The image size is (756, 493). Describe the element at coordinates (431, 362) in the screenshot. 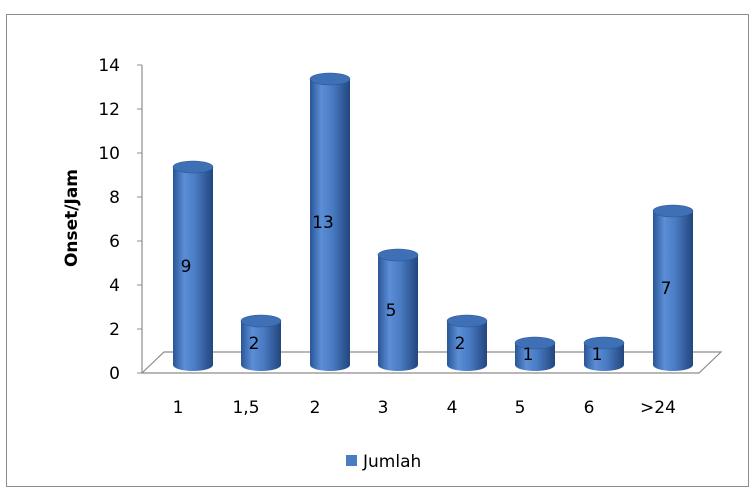

I see `chart-floor` at that location.